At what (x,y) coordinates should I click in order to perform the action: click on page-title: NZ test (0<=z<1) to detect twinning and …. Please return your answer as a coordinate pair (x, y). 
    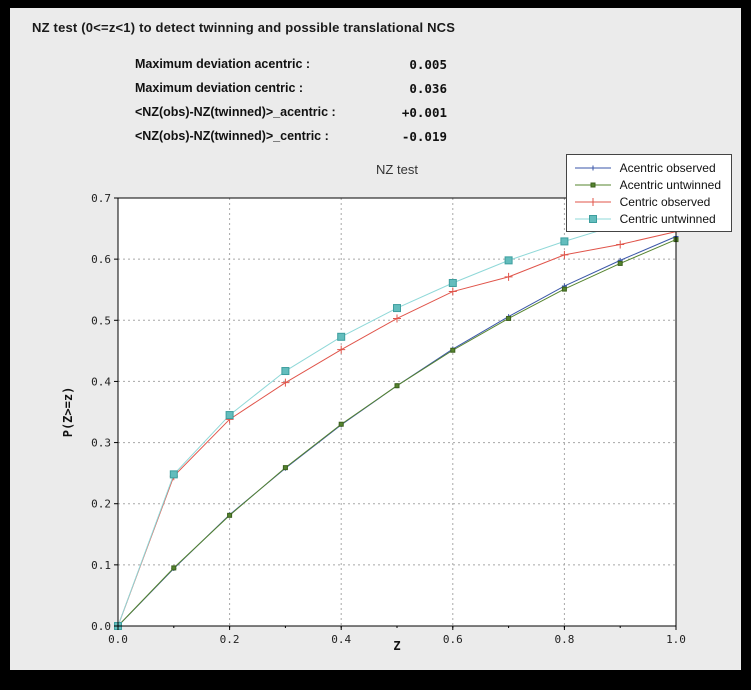
    Looking at the image, I should click on (244, 27).